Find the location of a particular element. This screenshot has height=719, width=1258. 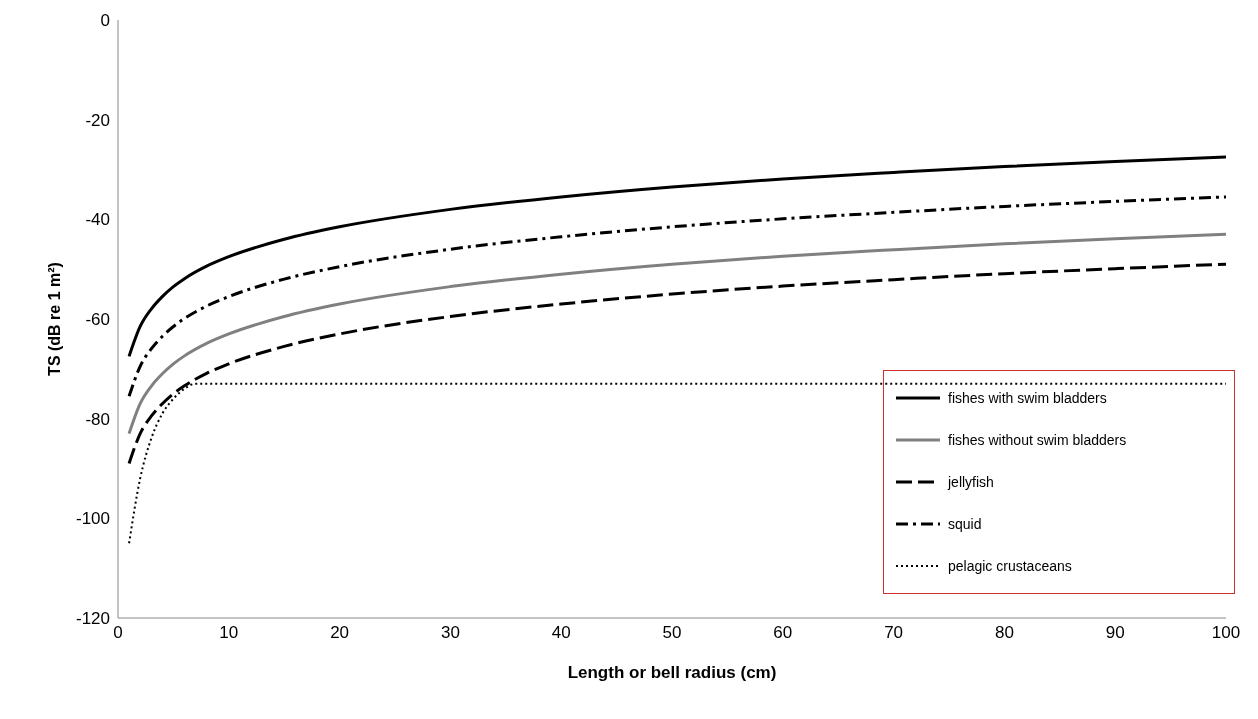

y-tick-label: 0 is located at coordinates (105, 21).